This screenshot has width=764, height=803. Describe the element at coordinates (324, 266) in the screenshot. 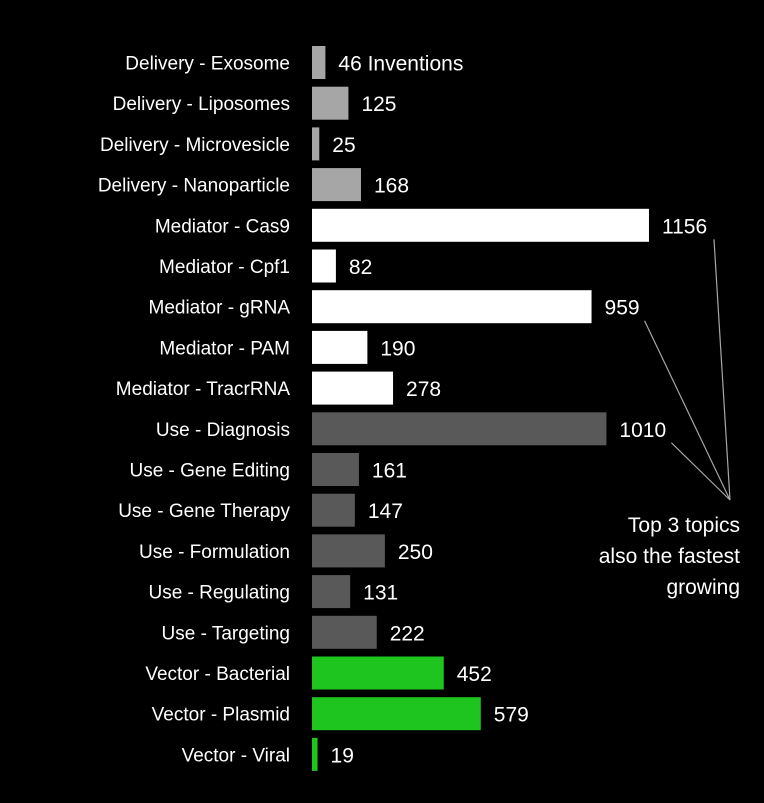

I see `bar-mediator-cpf1` at that location.